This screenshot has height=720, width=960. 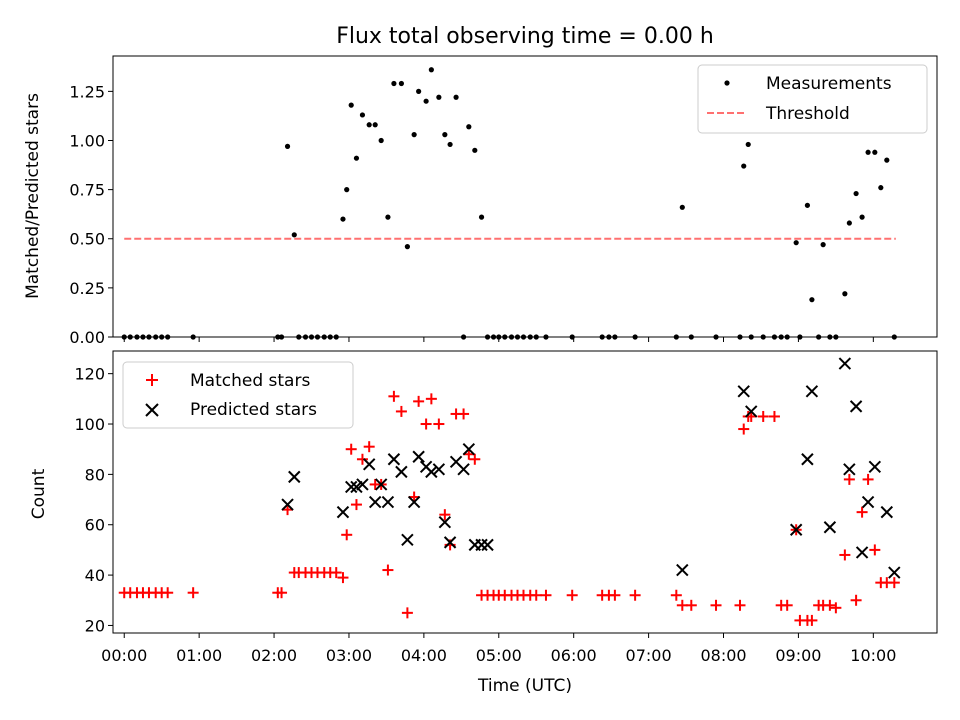 I want to click on top-y-tick-label: 0.50, so click(x=87, y=239).